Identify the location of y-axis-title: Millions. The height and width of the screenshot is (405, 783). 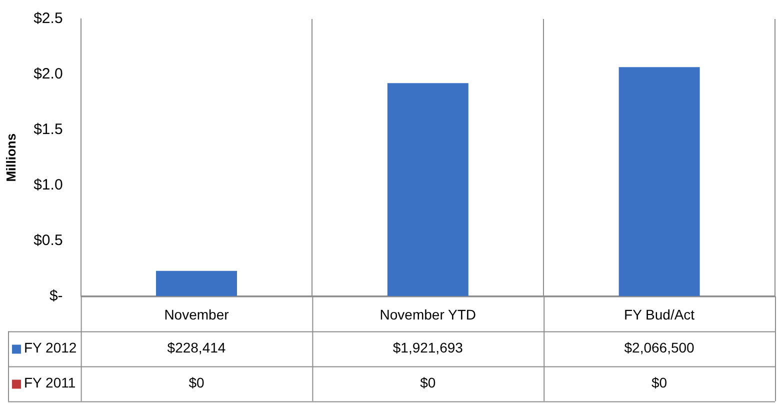
(10, 157).